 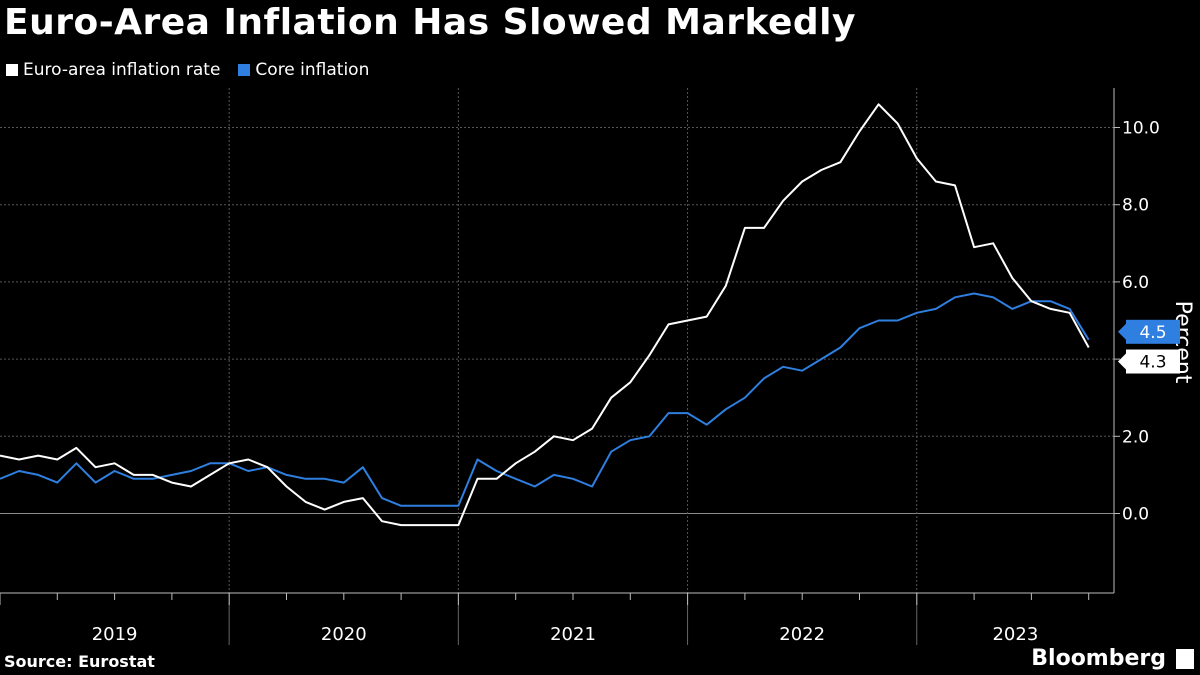 What do you see at coordinates (1135, 437) in the screenshot?
I see `y-tick-label: 2.0` at bounding box center [1135, 437].